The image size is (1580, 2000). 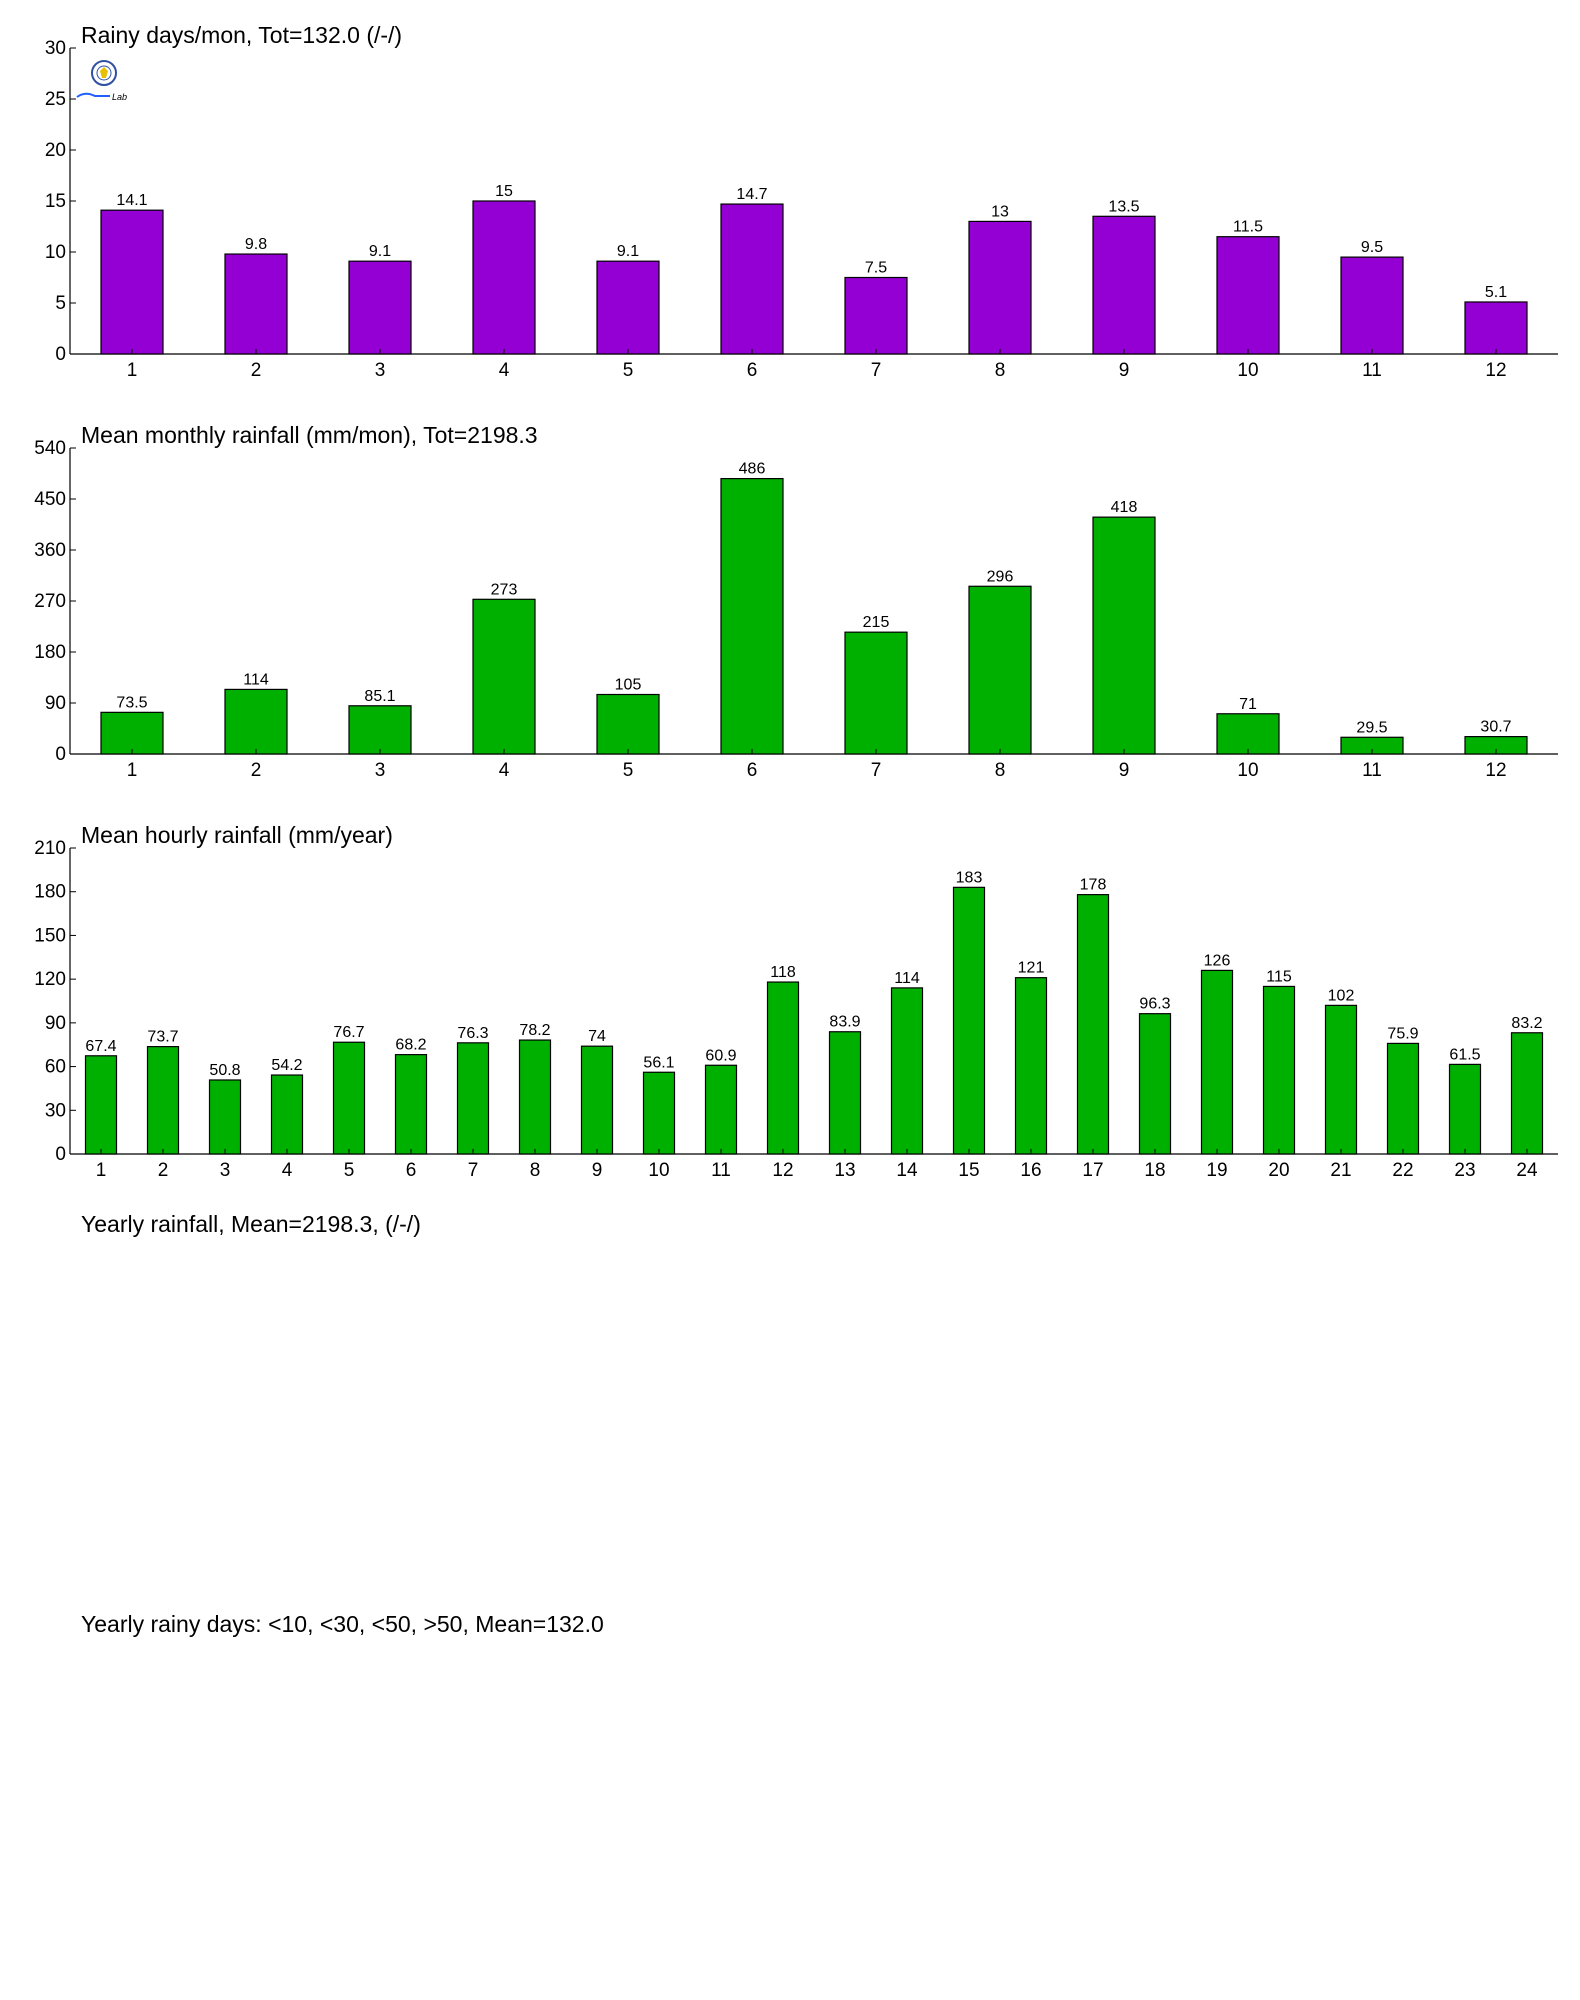 What do you see at coordinates (348, 1032) in the screenshot?
I see `hourly-rainfall-data-label: 76.7` at bounding box center [348, 1032].